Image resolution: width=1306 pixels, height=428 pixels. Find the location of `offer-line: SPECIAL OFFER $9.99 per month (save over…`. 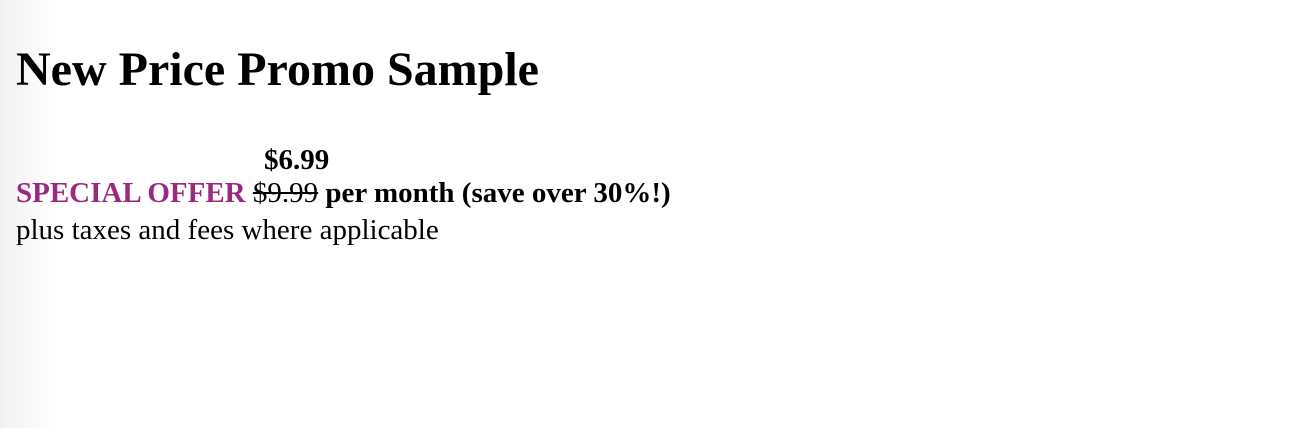

offer-line: SPECIAL OFFER $9.99 per month (save over… is located at coordinates (343, 193).